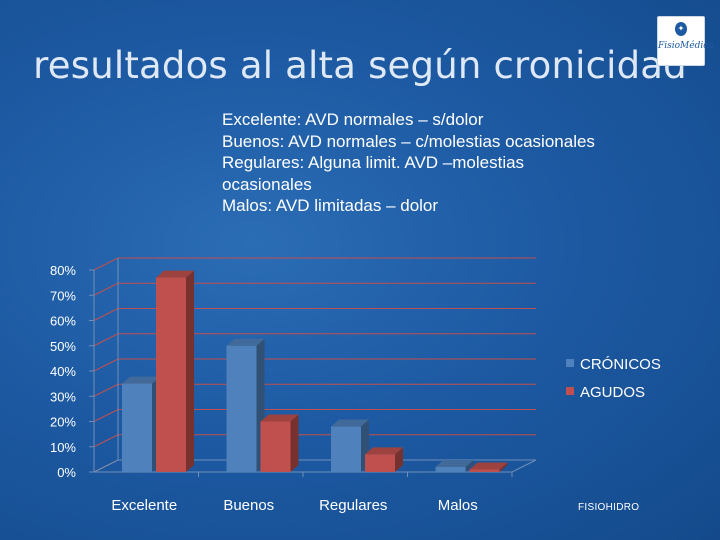 This screenshot has height=540, width=720. I want to click on y-tick-label: 0%, so click(66, 472).